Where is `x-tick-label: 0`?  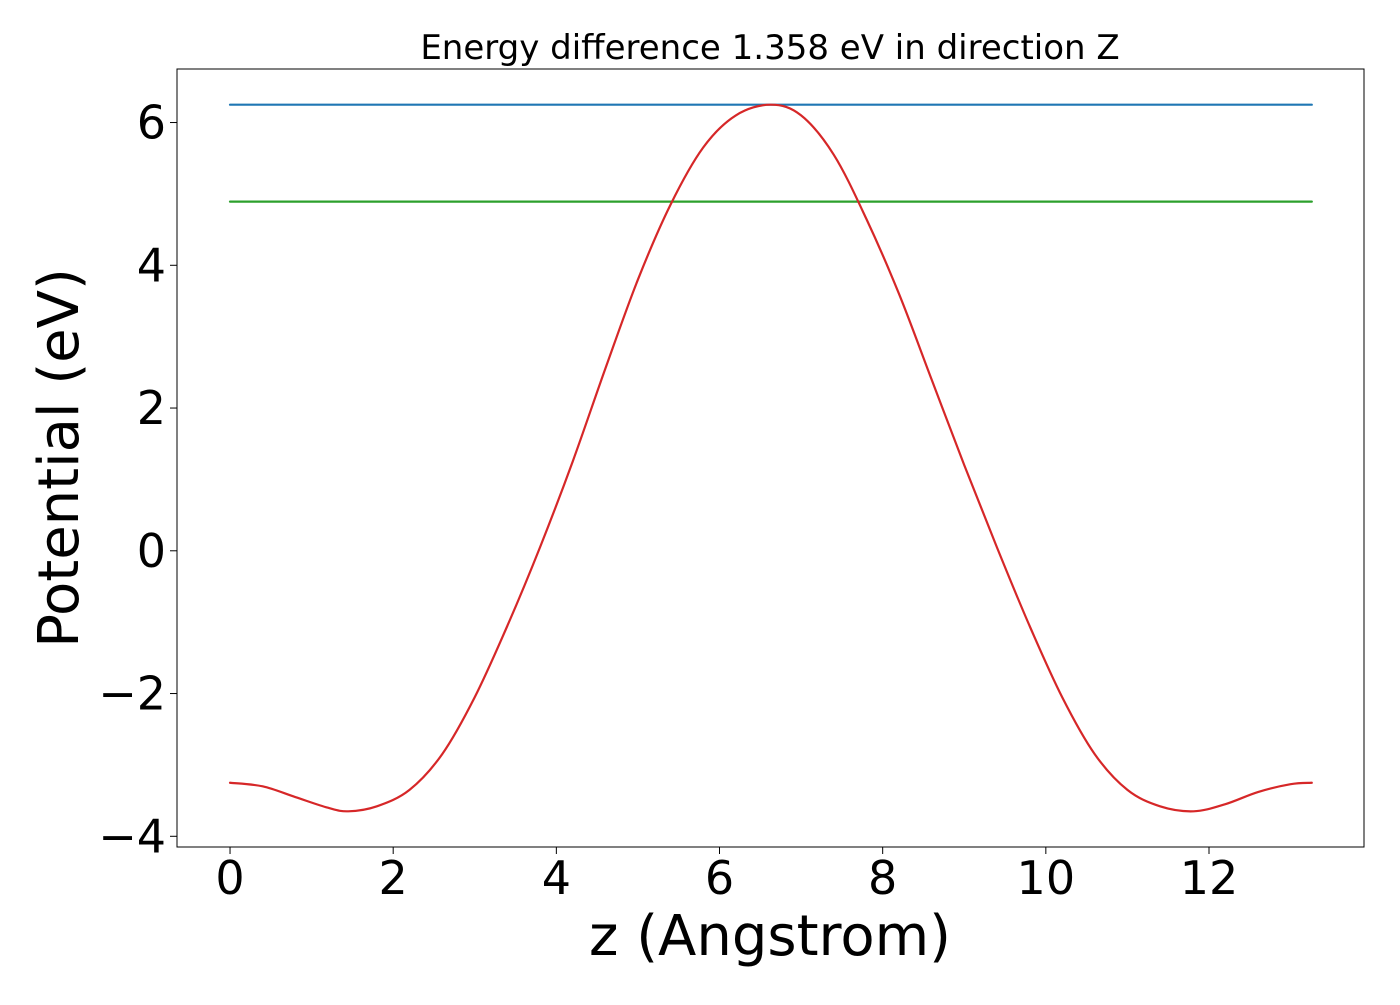 x-tick-label: 0 is located at coordinates (229, 878).